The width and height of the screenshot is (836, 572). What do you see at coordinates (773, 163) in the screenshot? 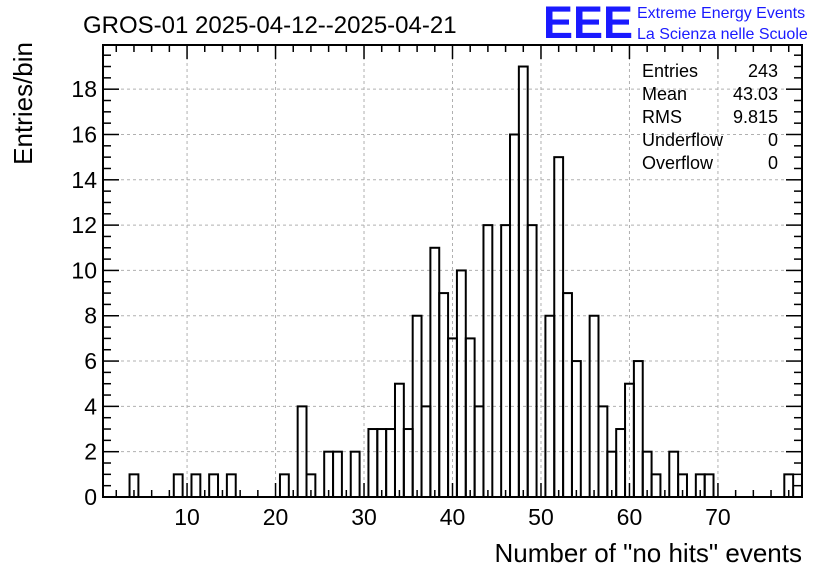
I see `stats-overflow-value: 0` at bounding box center [773, 163].